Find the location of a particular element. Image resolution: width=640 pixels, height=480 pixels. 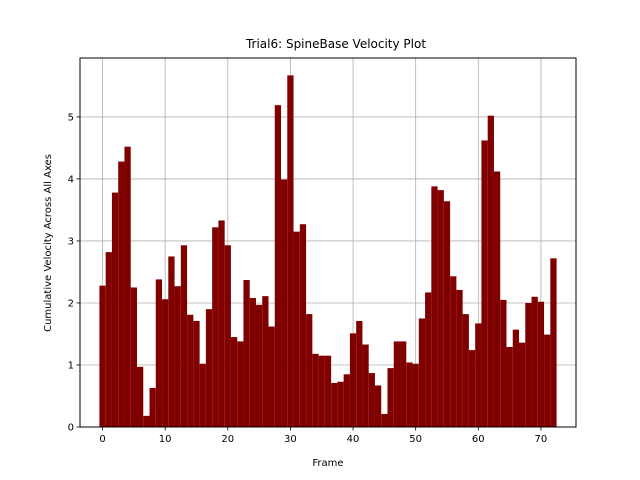

y-tick-label: 5 is located at coordinates (71, 117).